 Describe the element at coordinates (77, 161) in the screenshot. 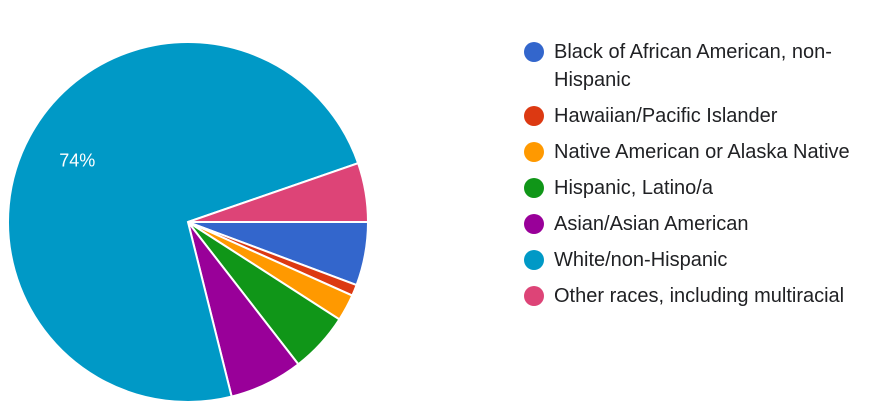

I see `slice-label: 74%` at that location.